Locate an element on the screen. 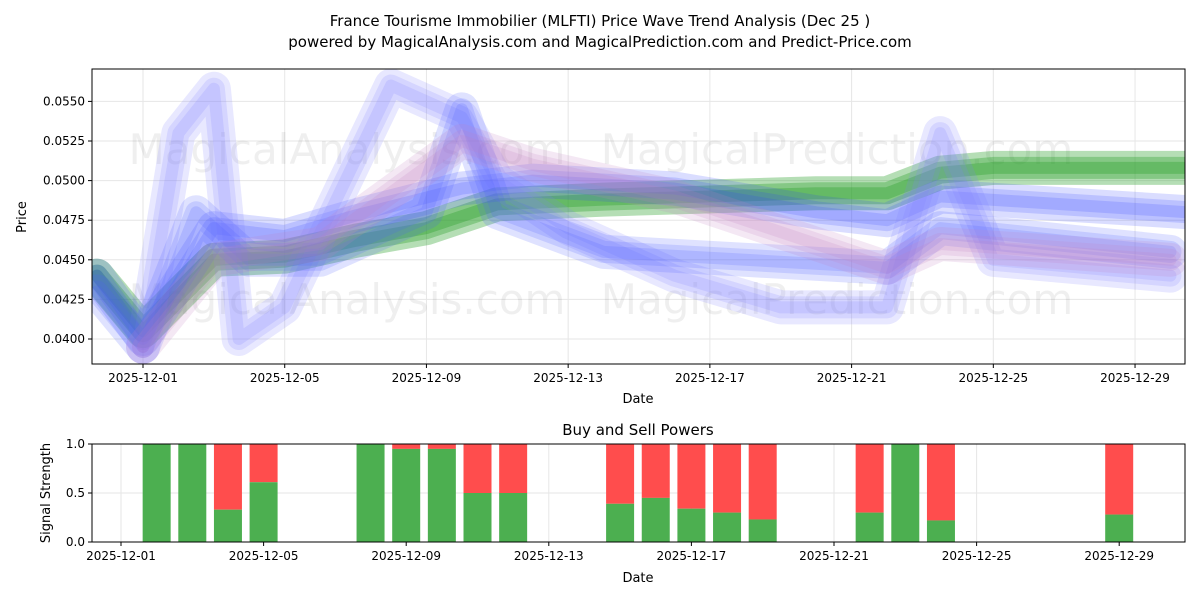  y-tick-label: 1.0 is located at coordinates (75, 444).